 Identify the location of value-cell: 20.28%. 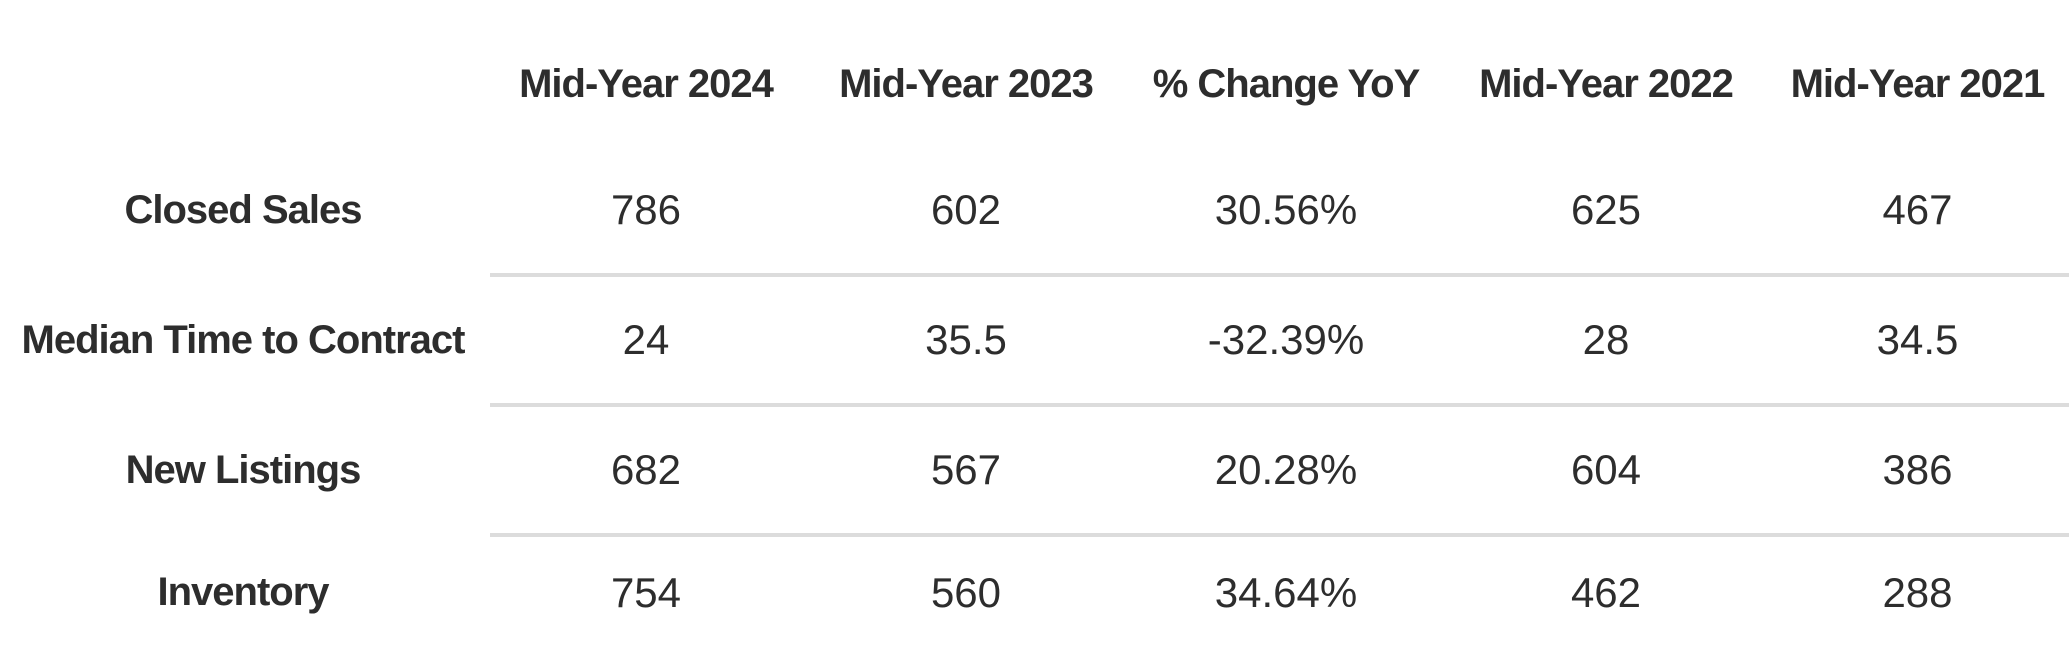
(1286, 469).